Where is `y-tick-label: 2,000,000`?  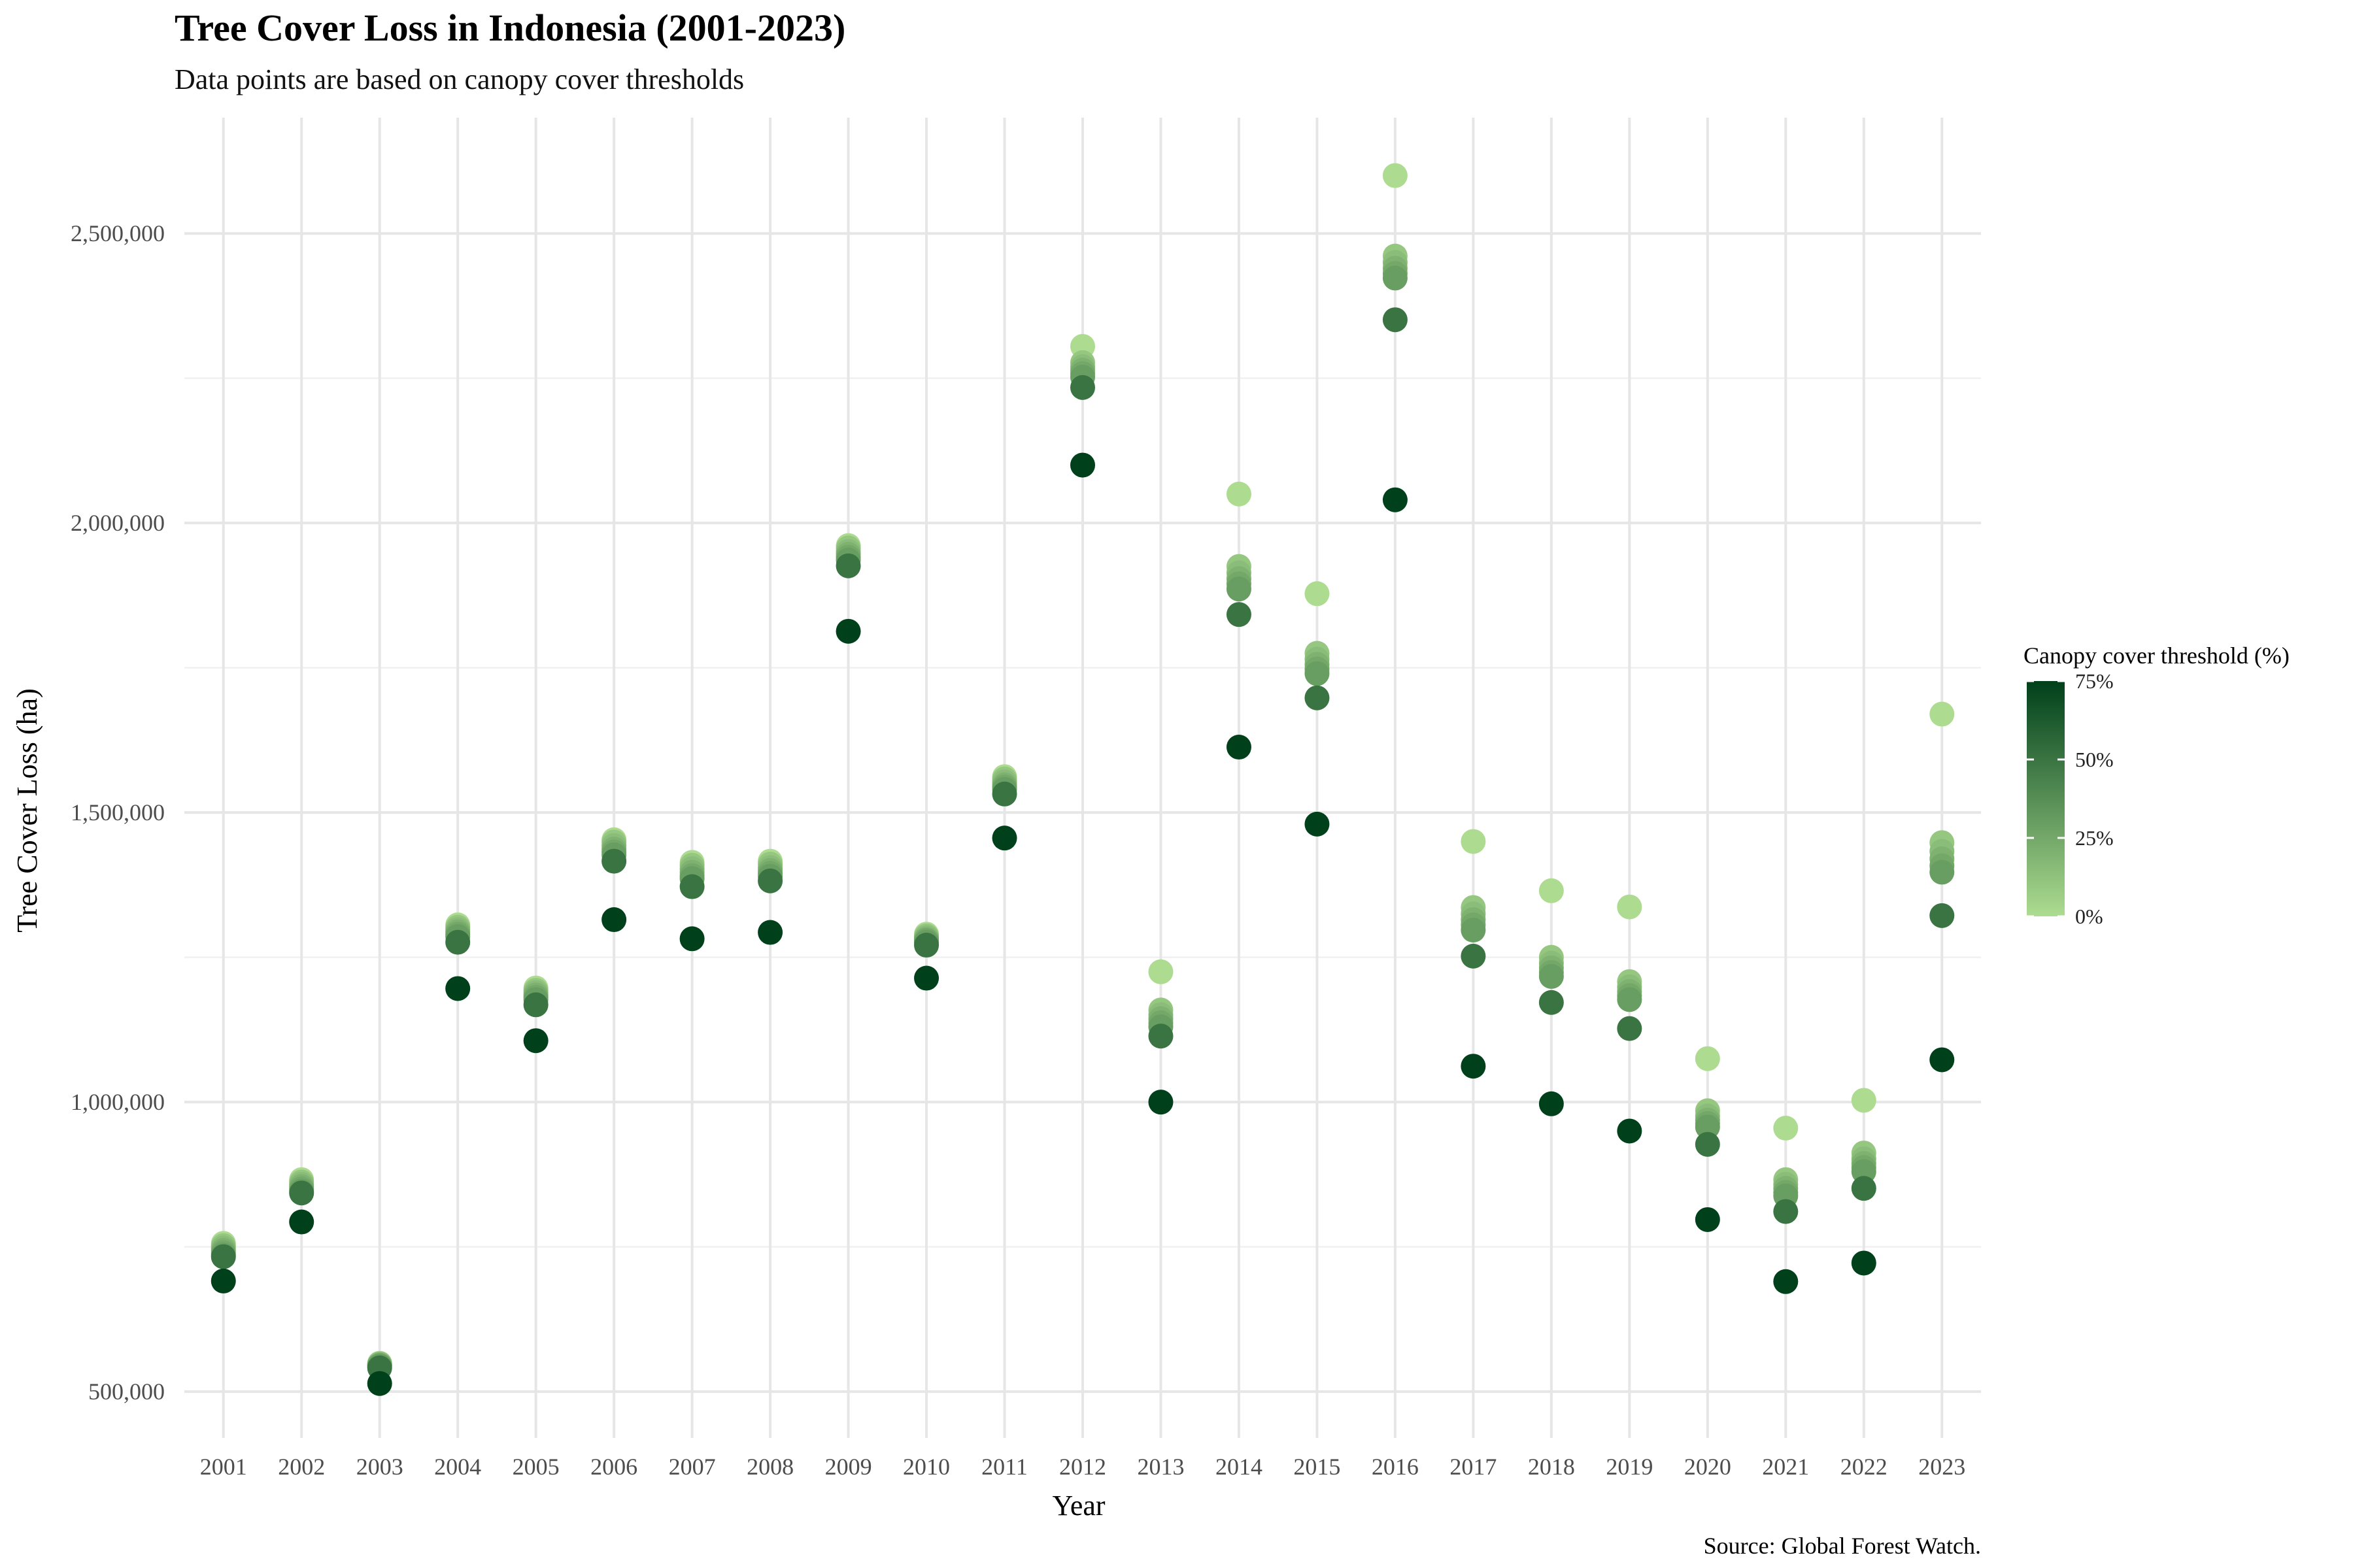
y-tick-label: 2,000,000 is located at coordinates (118, 523).